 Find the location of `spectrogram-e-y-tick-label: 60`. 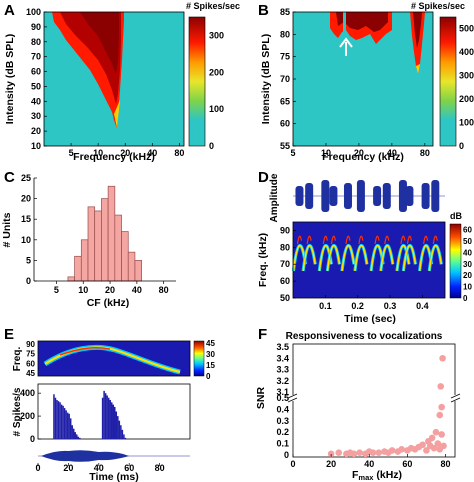

spectrogram-e-y-tick-label: 60 is located at coordinates (30, 363).